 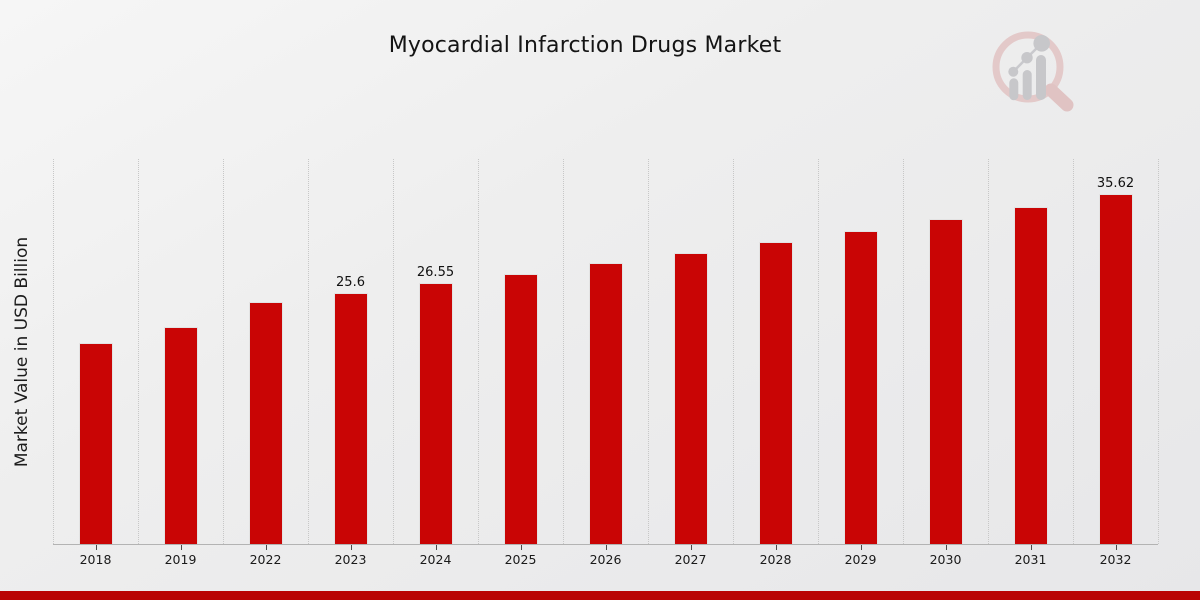 I want to click on bar-2025, so click(x=520, y=409).